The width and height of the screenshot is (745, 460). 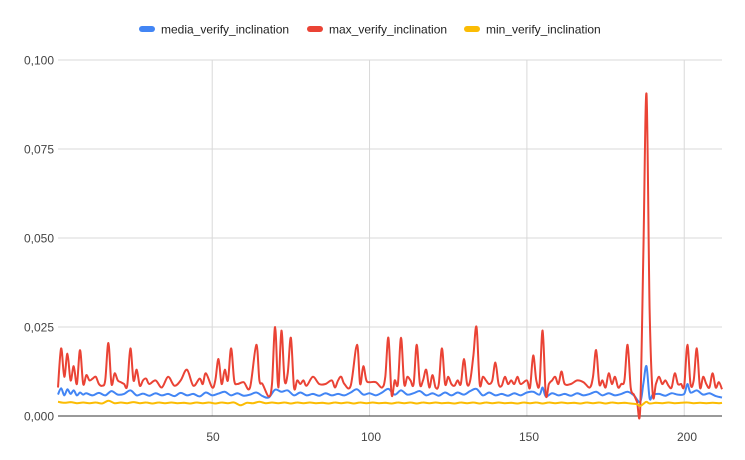 What do you see at coordinates (39, 417) in the screenshot?
I see `y-tick-label: 0,000` at bounding box center [39, 417].